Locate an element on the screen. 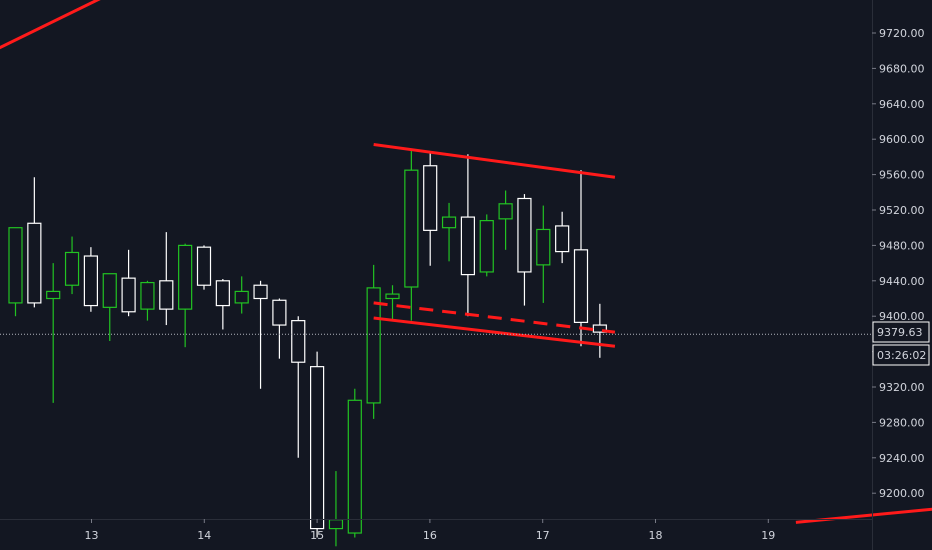 Image resolution: width=932 pixels, height=550 pixels. y-tick-label: 9400.00 is located at coordinates (902, 316).